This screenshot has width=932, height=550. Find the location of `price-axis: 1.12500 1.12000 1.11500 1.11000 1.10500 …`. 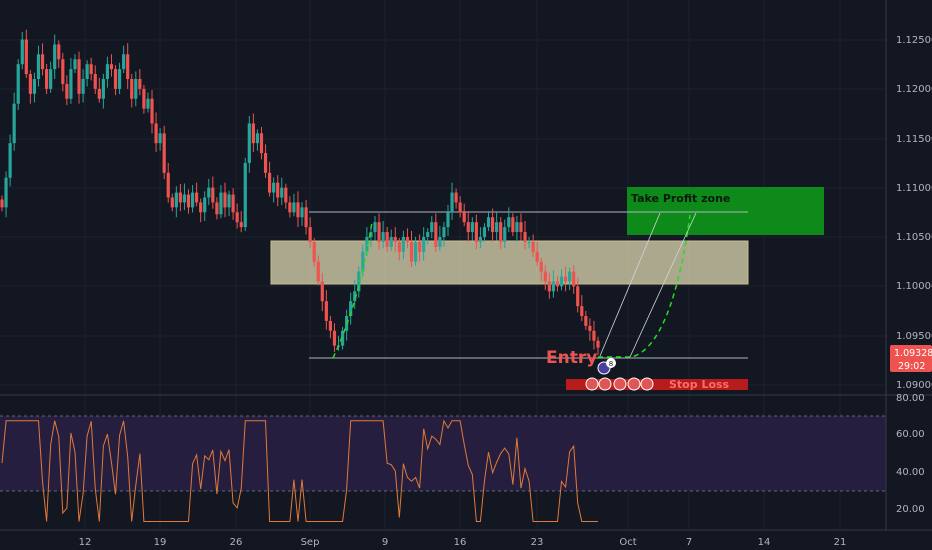

price-axis: 1.12500 1.12000 1.11500 1.11000 1.10500 … is located at coordinates (914, 213).